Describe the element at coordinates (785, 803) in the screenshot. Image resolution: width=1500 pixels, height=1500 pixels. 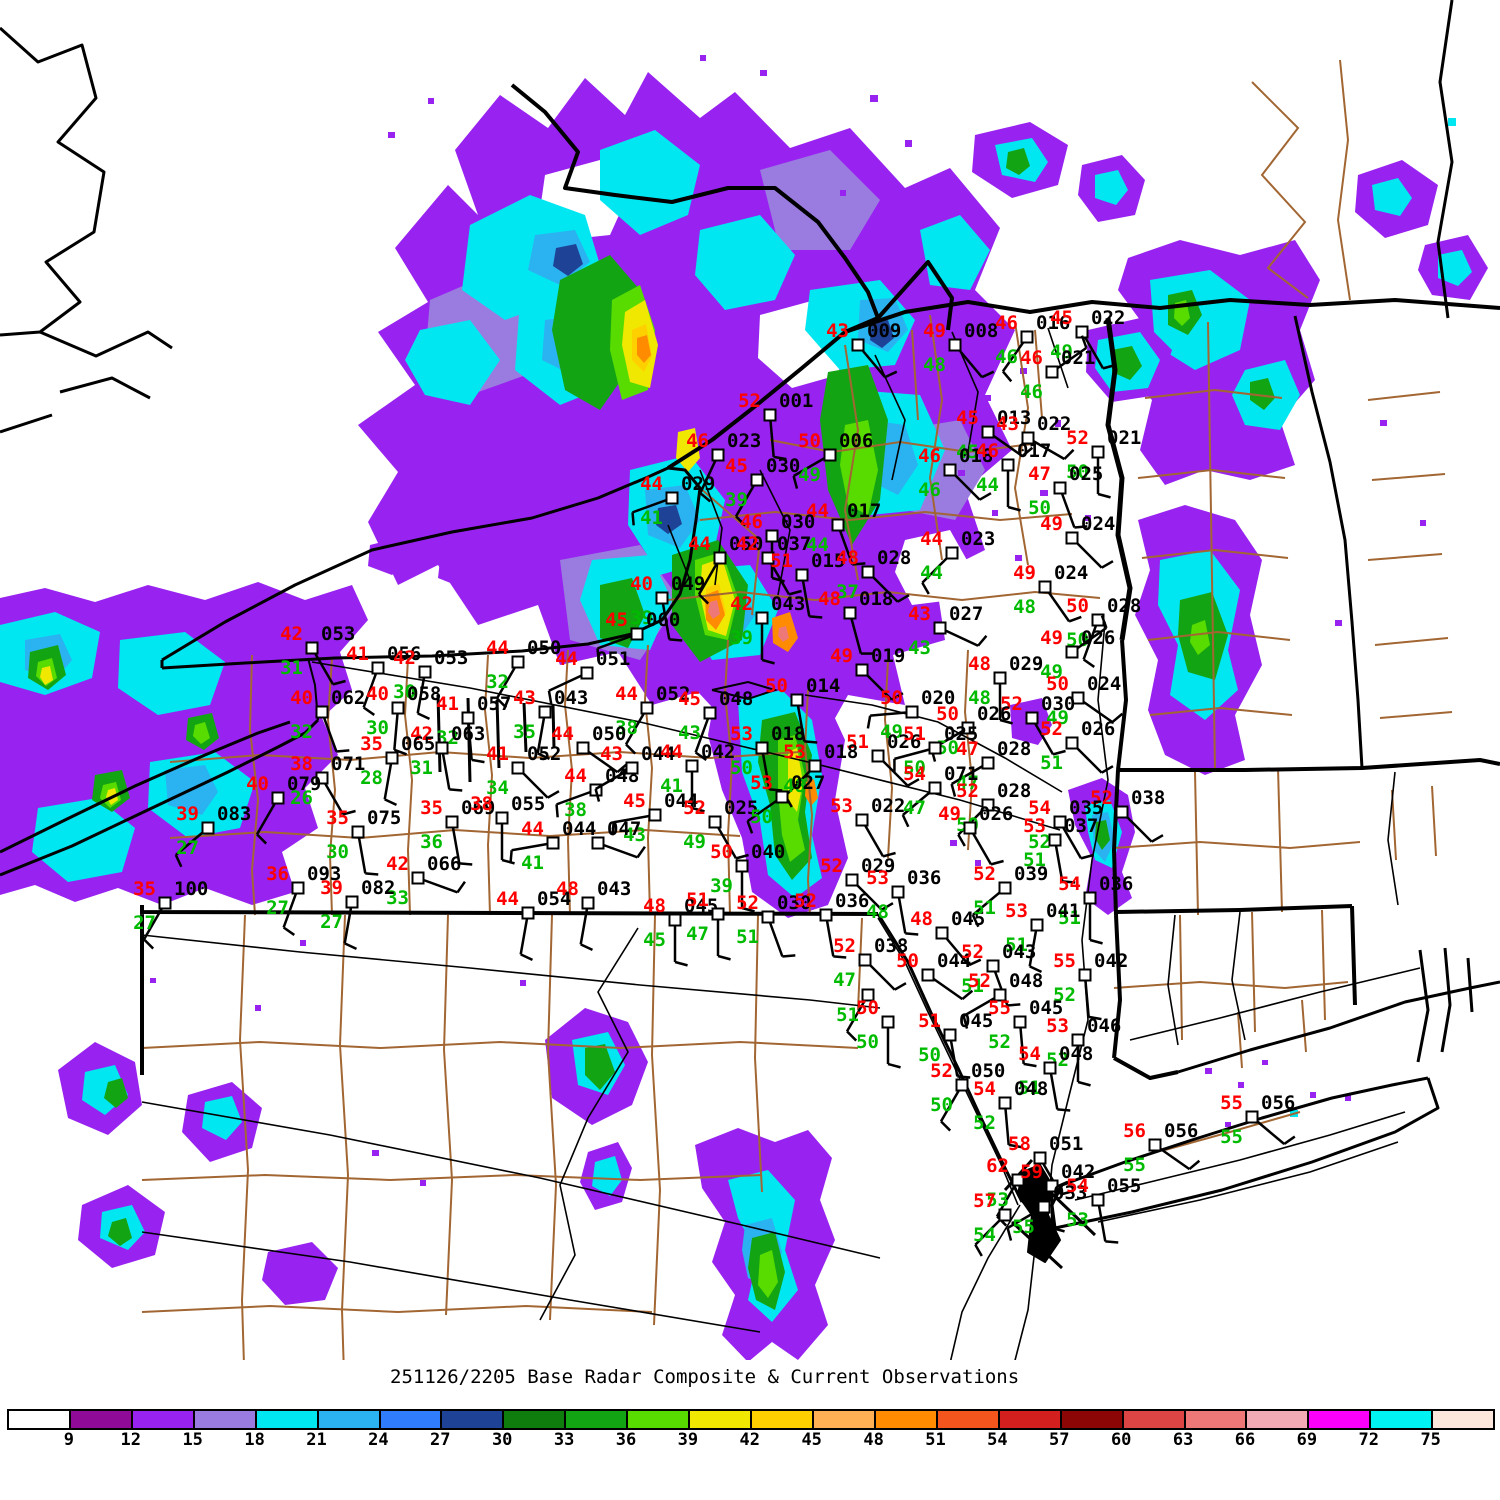
I see `station-plot: 53 027 50` at that location.